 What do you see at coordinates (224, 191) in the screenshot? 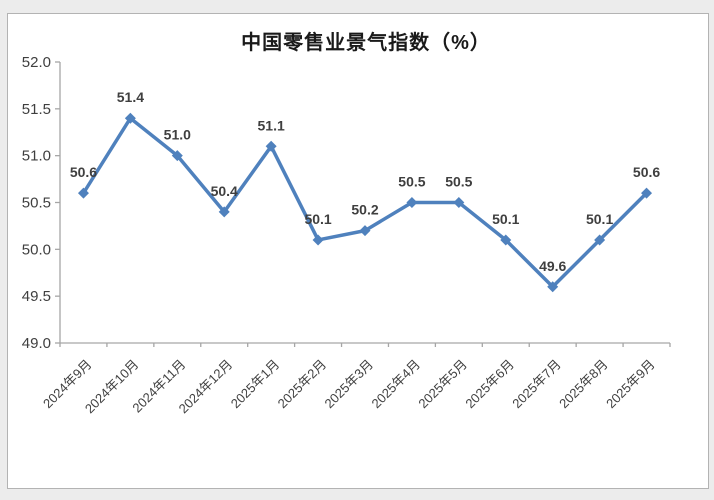
I see `data-point-label: 50.4` at bounding box center [224, 191].